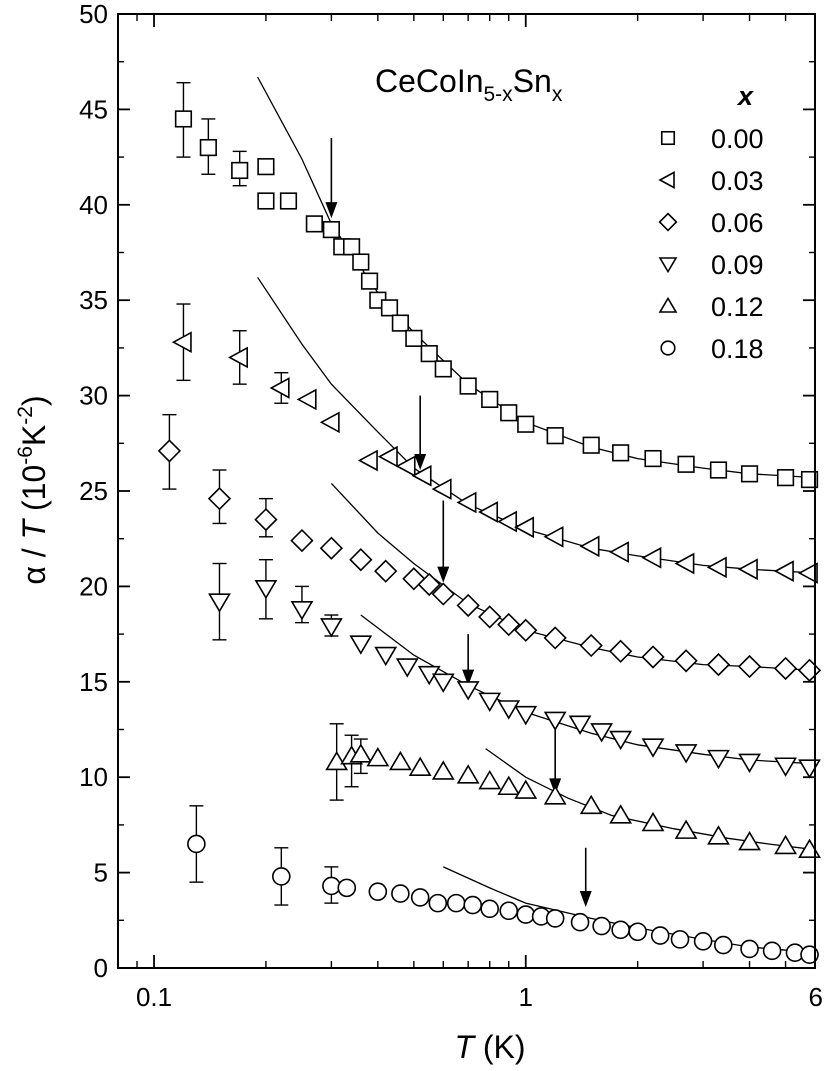 Image resolution: width=825 pixels, height=1071 pixels. Describe the element at coordinates (737, 349) in the screenshot. I see `legend-label-x018: 0.18` at that location.